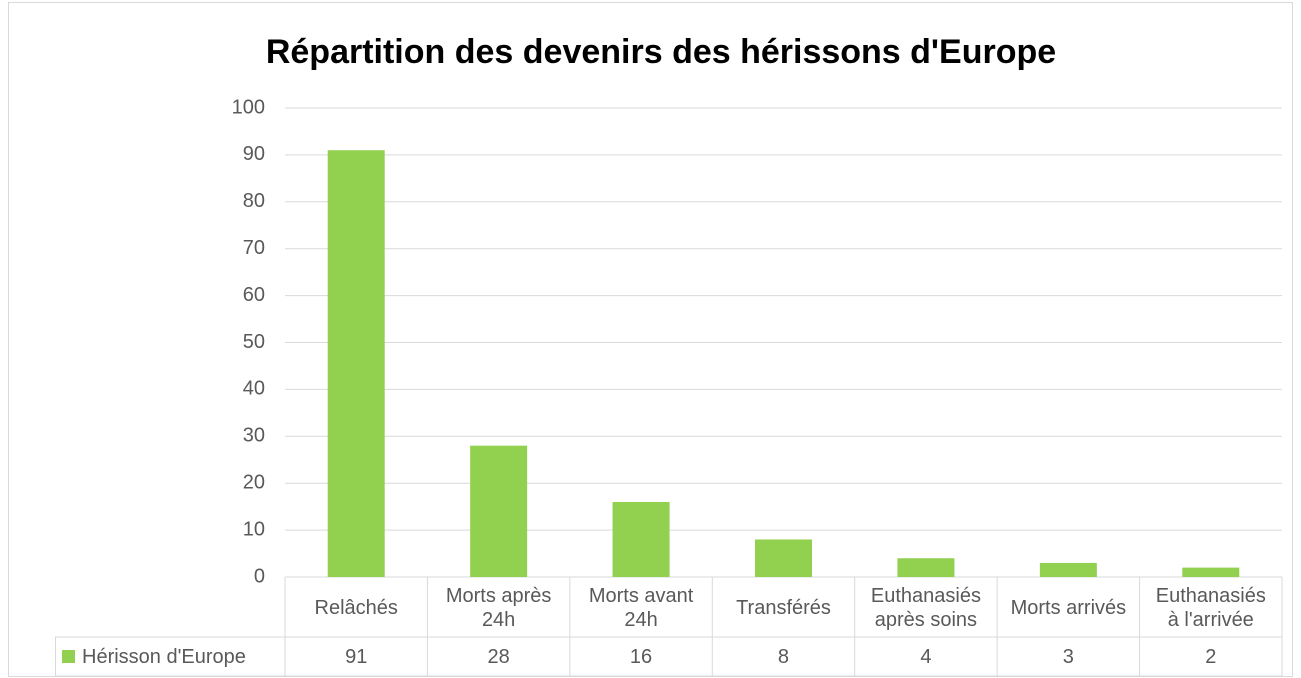  Describe the element at coordinates (356, 656) in the screenshot. I see `table-value: 91` at that location.